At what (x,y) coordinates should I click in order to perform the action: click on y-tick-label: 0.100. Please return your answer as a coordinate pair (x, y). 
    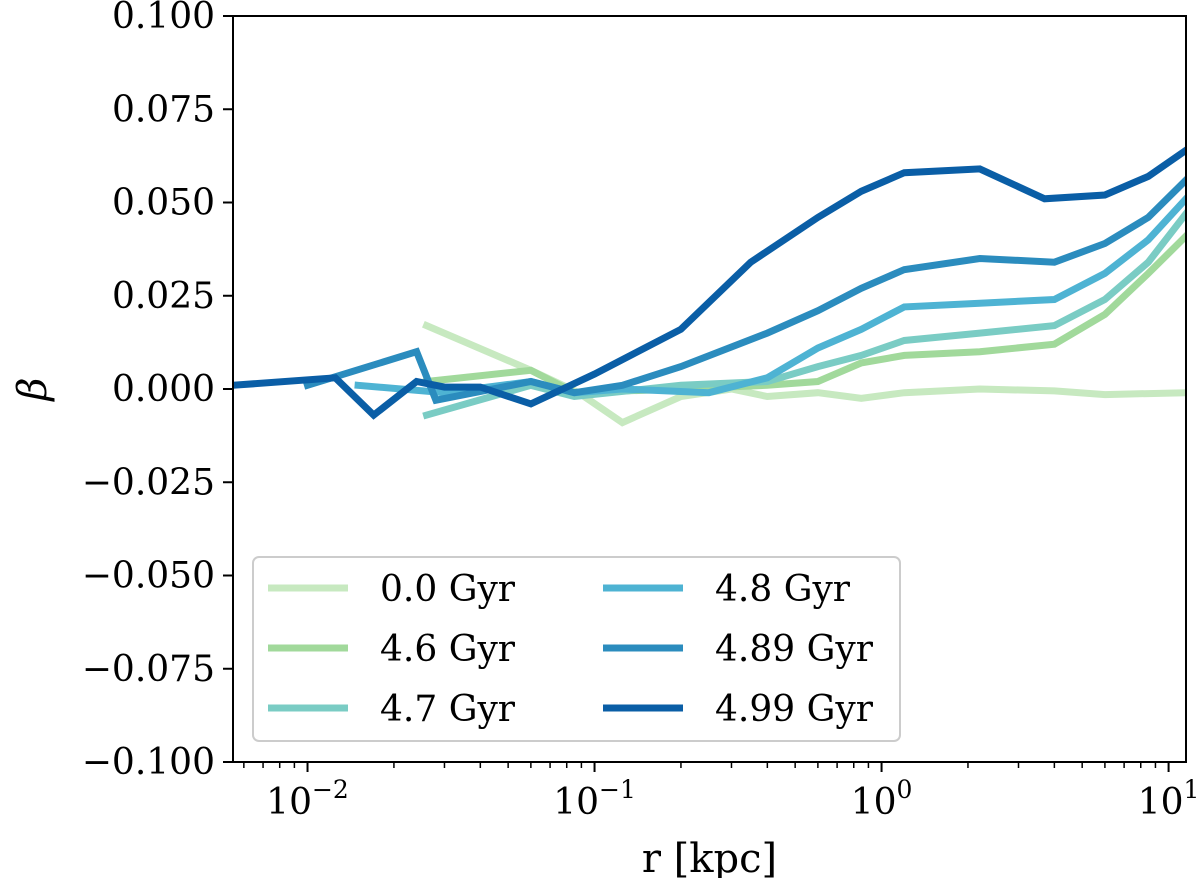
    Looking at the image, I should click on (163, 18).